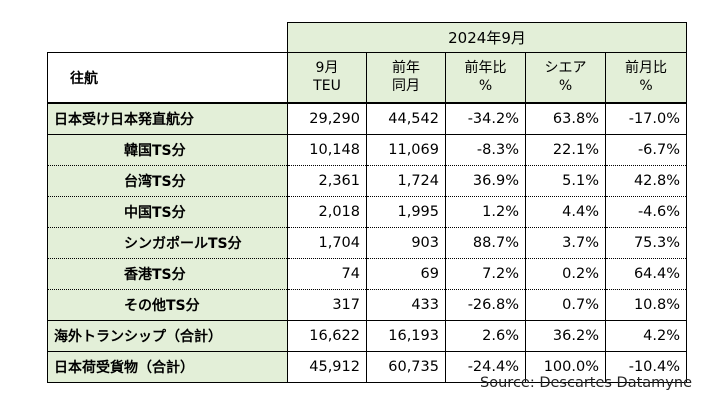 The height and width of the screenshot is (400, 710). What do you see at coordinates (327, 274) in the screenshot?
I see `cell-teu: 74` at bounding box center [327, 274].